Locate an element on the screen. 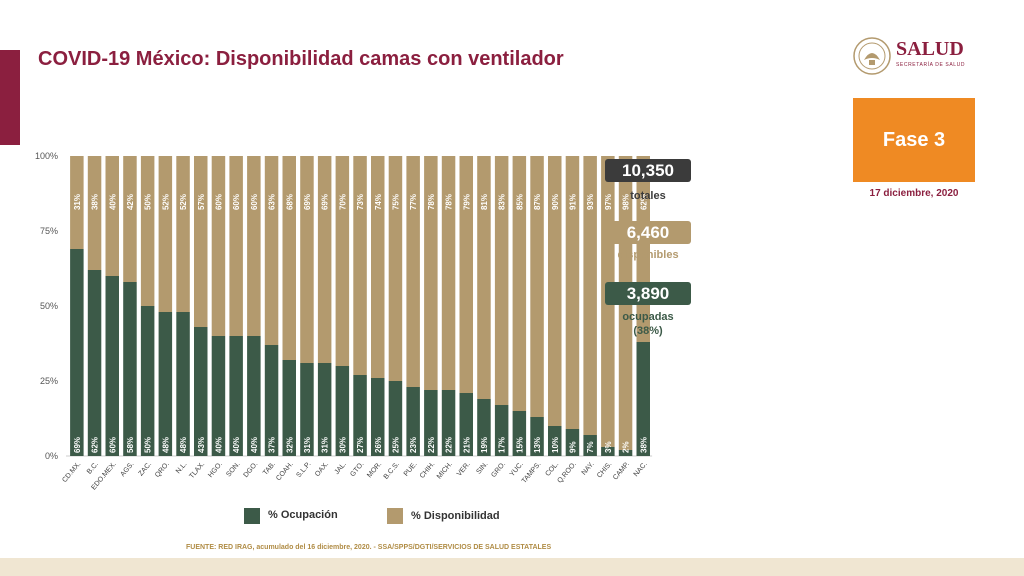  x-category-label: OAX. is located at coordinates (322, 469).